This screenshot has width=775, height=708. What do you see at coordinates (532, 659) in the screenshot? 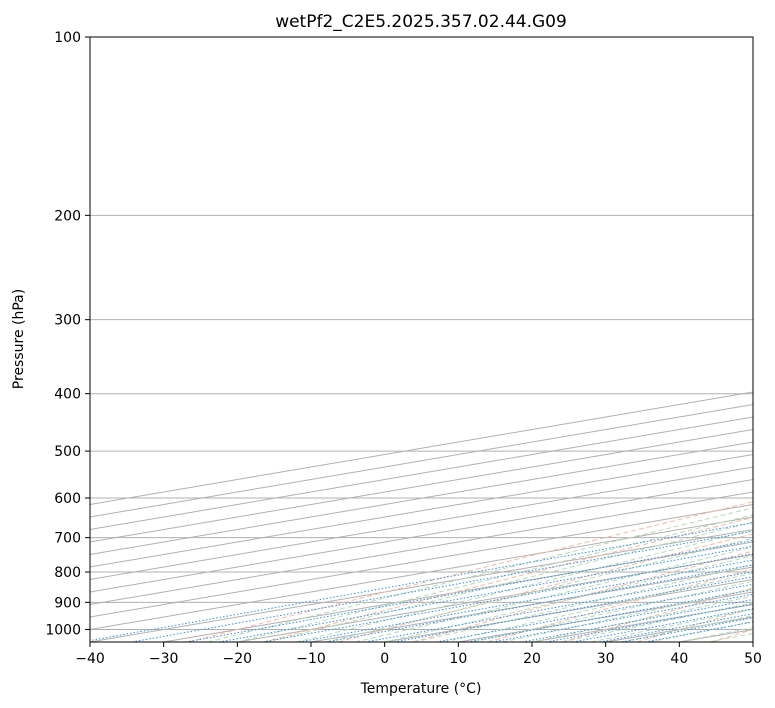
I see `x-tick-label: 20` at bounding box center [532, 659].